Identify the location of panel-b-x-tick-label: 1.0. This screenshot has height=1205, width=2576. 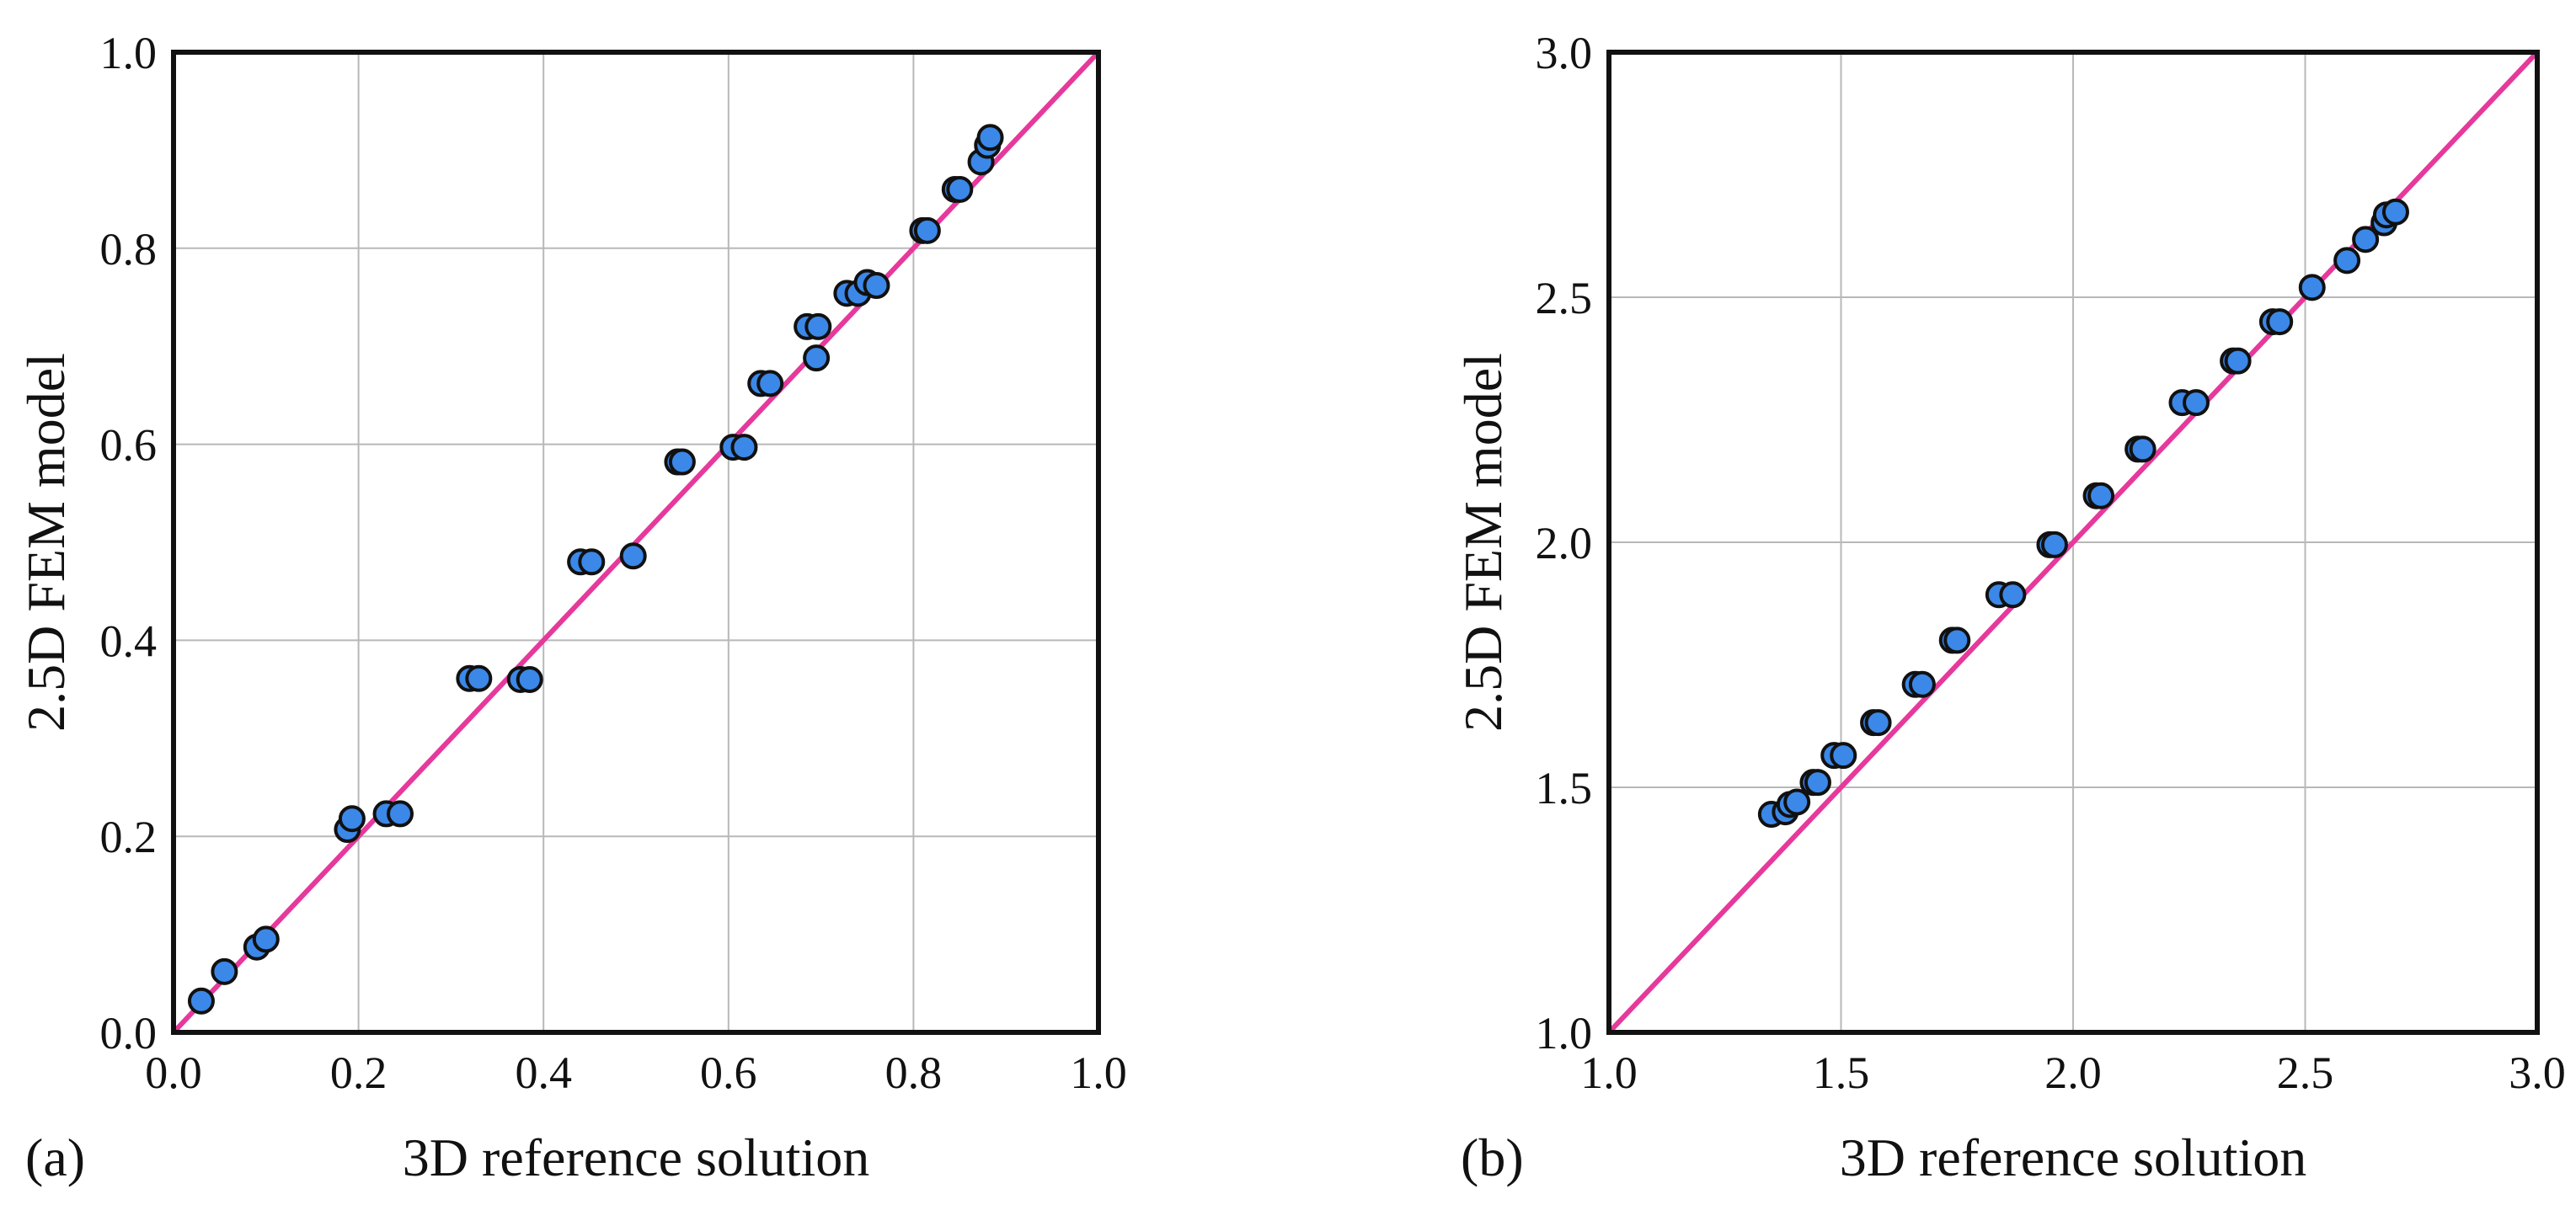
(1609, 1073).